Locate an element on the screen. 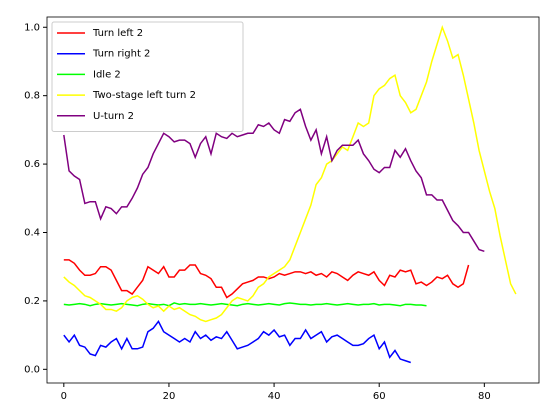 The image size is (547, 413). y-tick-label: 0.2 is located at coordinates (32, 301).